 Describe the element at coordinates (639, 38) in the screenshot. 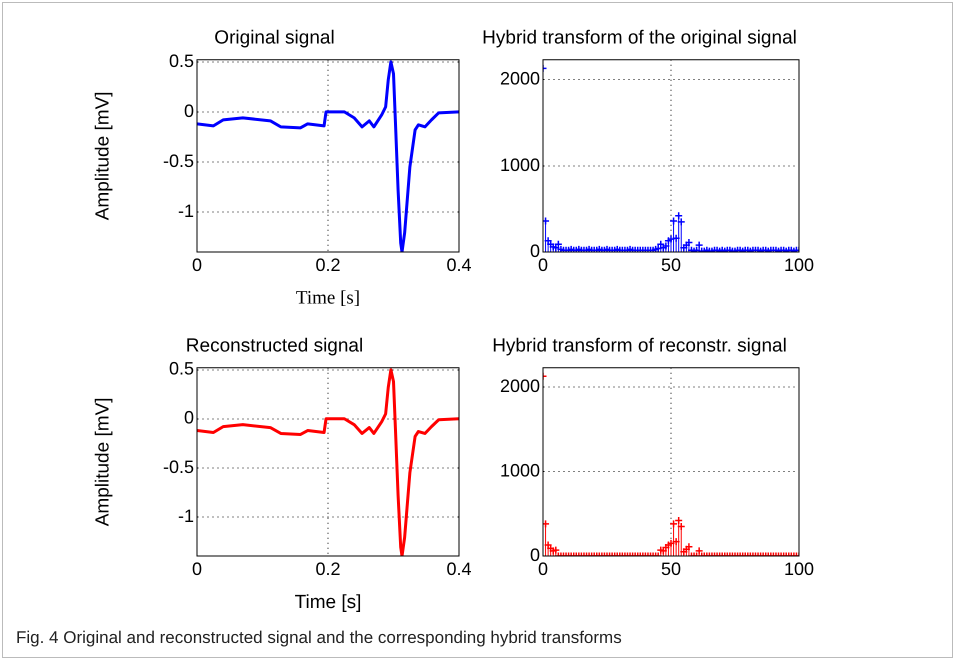

I see `chart-title: Hybrid transform of the original signal` at that location.